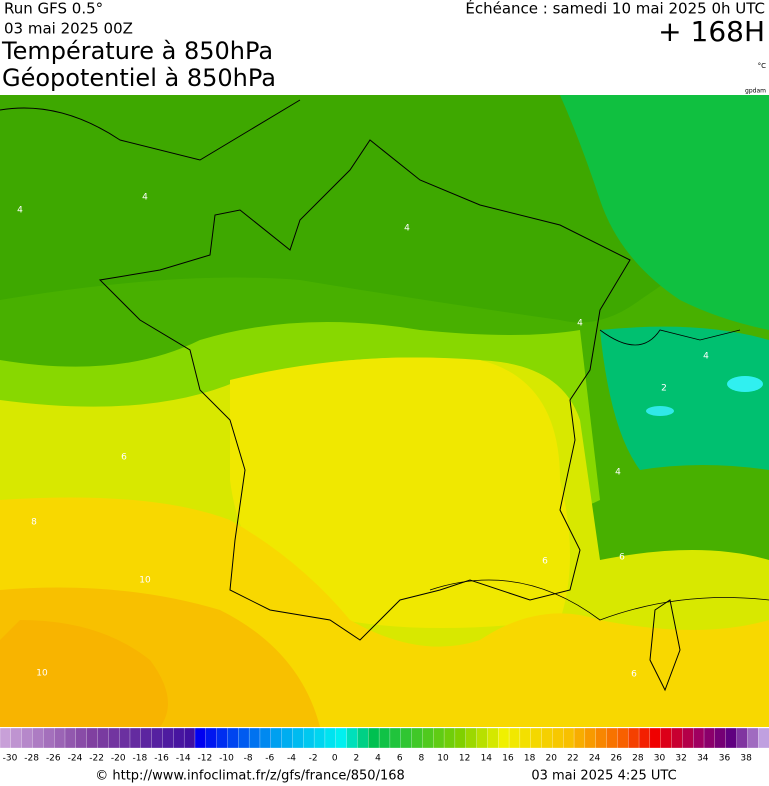  Describe the element at coordinates (31, 759) in the screenshot. I see `scale-label: -28` at that location.